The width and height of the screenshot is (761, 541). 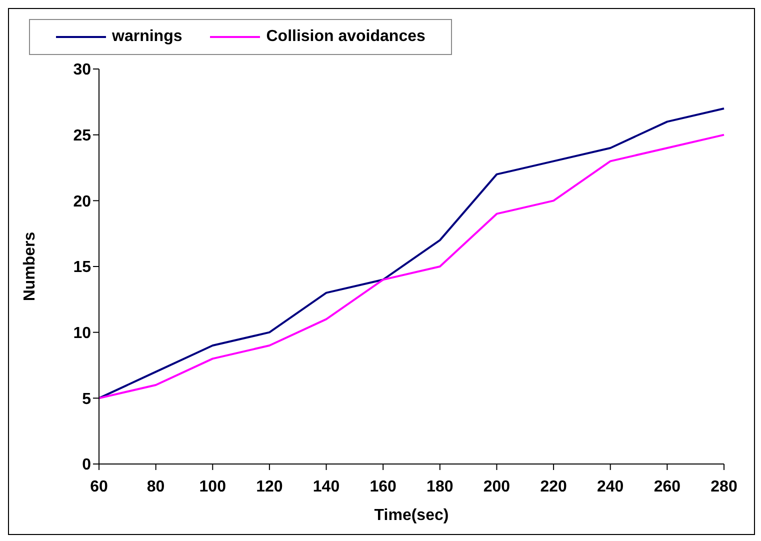 I want to click on x-tick-label: 180, so click(x=440, y=487).